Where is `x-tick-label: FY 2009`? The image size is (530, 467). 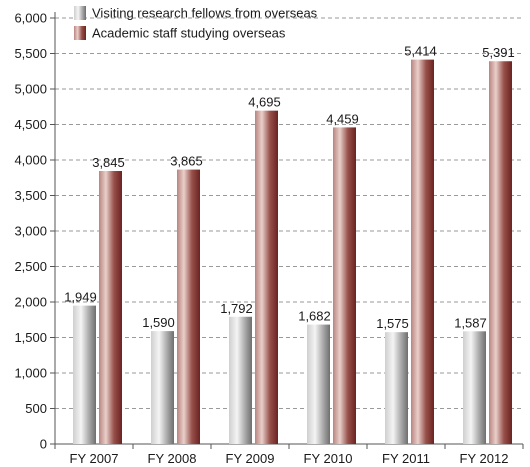
x-tick-label: FY 2009 is located at coordinates (250, 458).